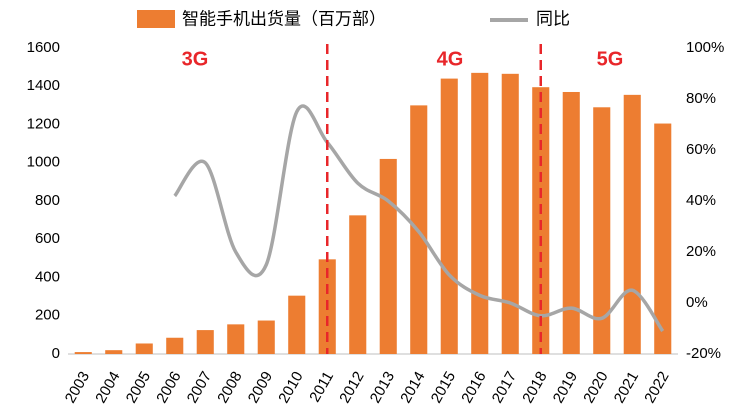 The width and height of the screenshot is (753, 419). I want to click on era-label: 4G, so click(450, 59).